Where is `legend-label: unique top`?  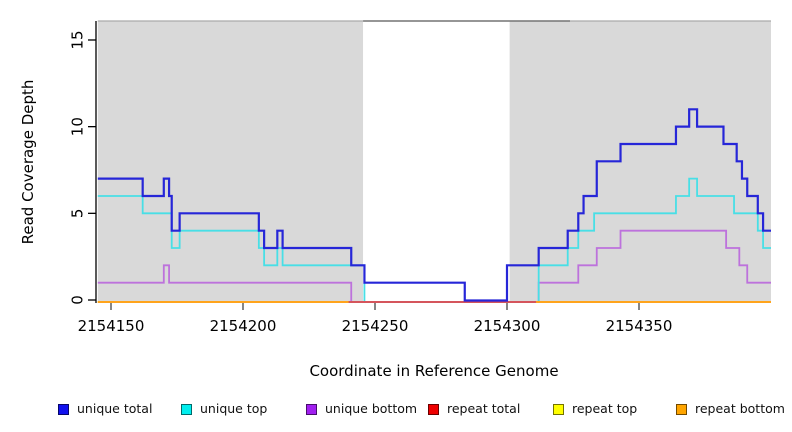 legend-label: unique top is located at coordinates (234, 408).